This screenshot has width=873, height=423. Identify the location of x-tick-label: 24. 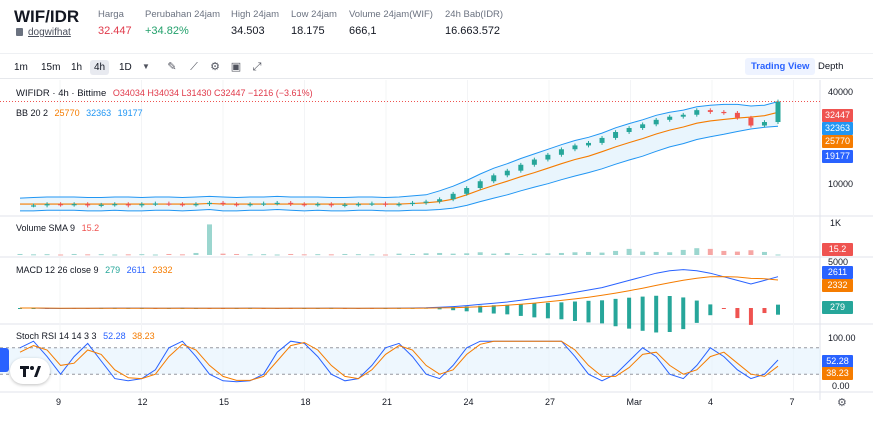
(468, 402).